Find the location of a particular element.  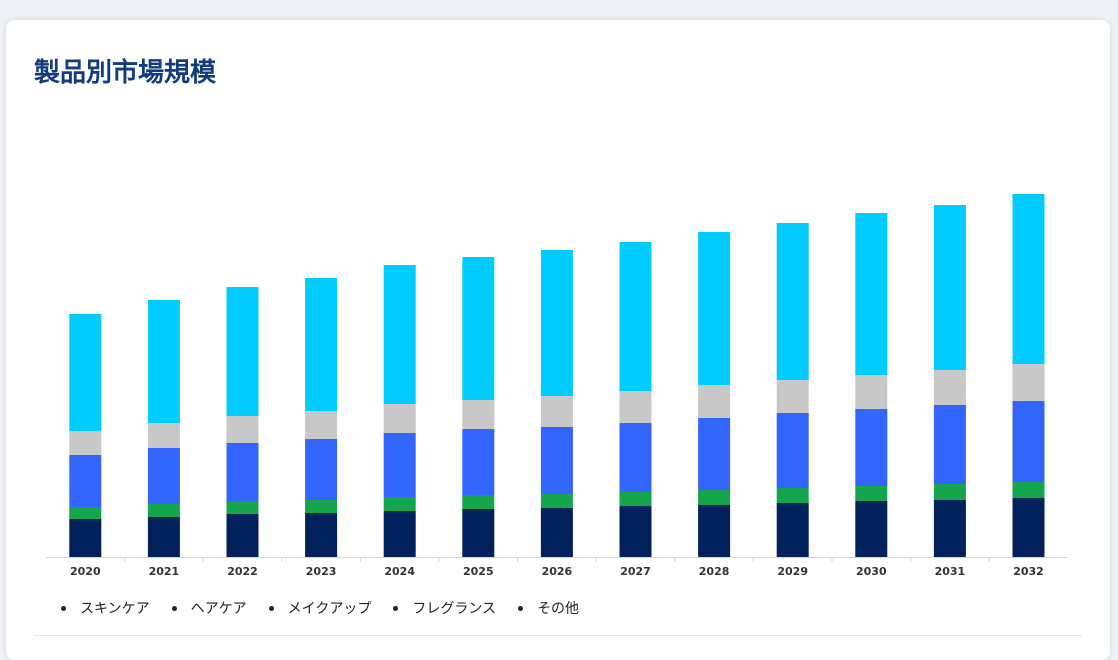

legend-item: フレグランス is located at coordinates (444, 608).